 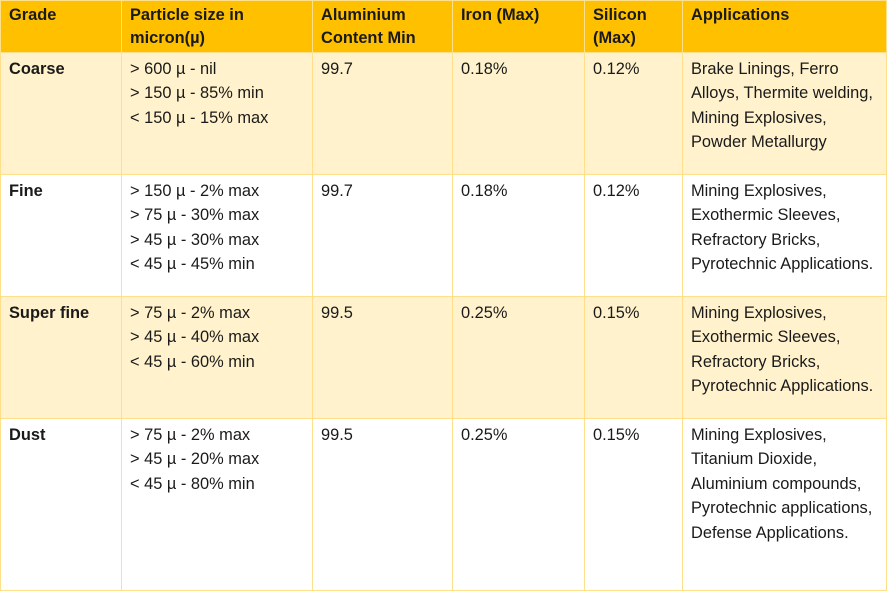 I want to click on size-line: > 45 µ - 40% max, so click(x=195, y=337).